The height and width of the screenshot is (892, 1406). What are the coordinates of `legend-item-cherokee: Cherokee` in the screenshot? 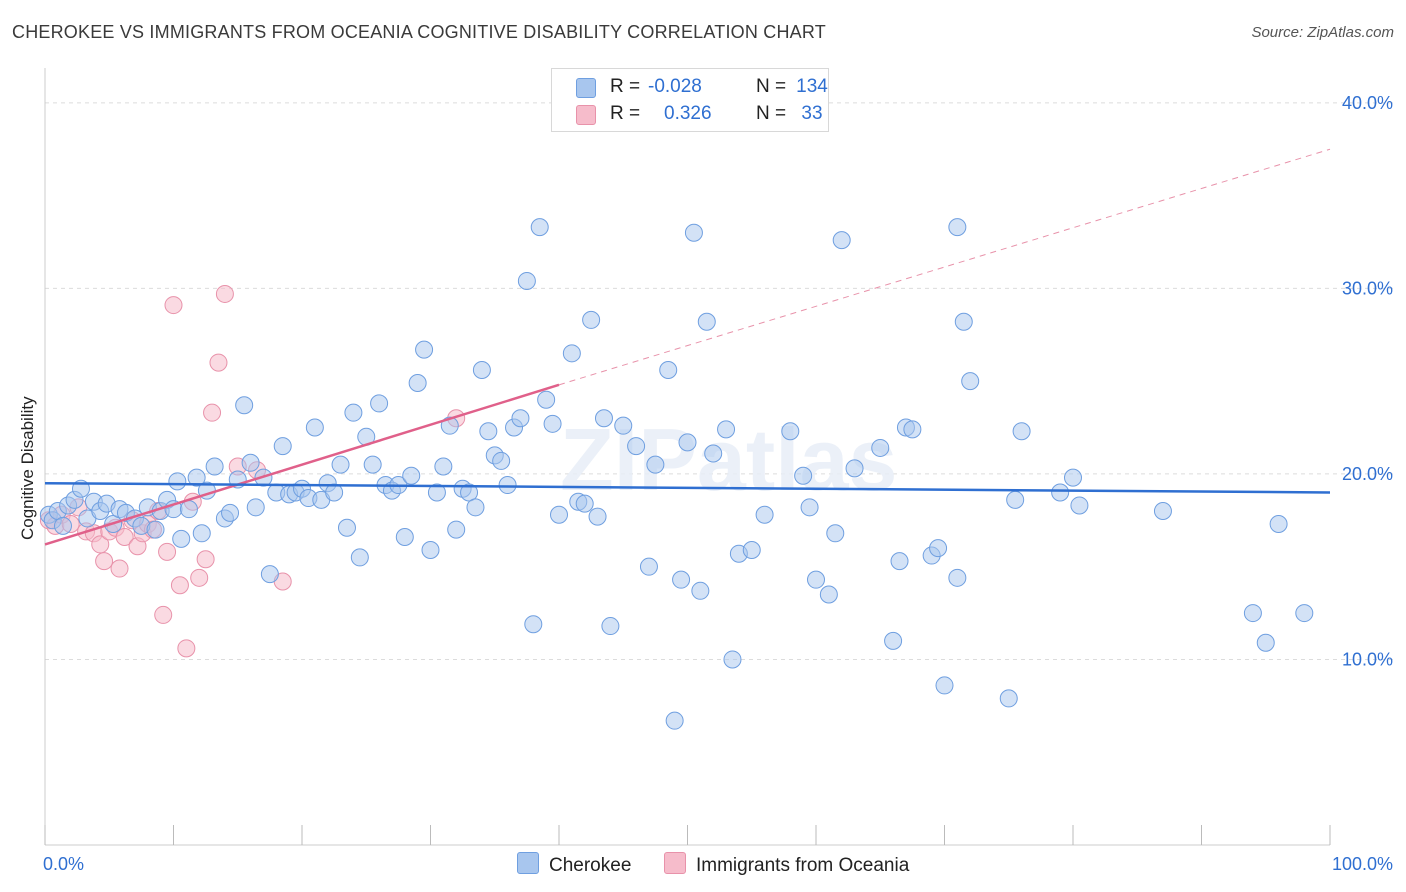 It's located at (574, 864).